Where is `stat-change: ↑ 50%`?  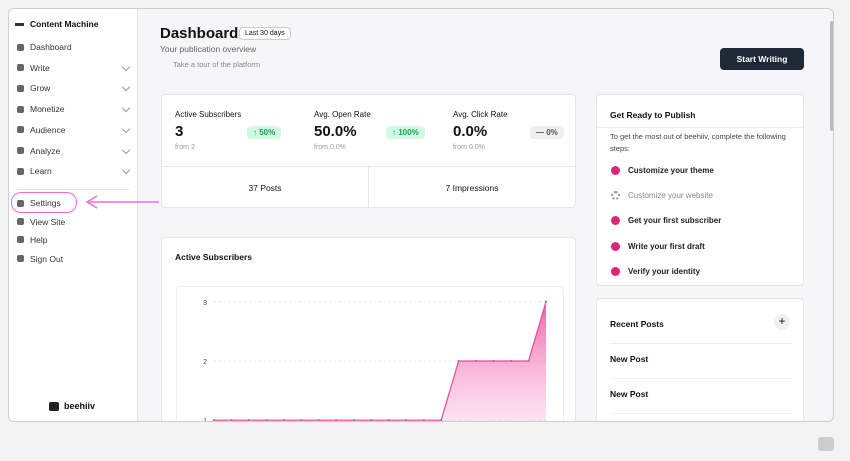 stat-change: ↑ 50% is located at coordinates (264, 132).